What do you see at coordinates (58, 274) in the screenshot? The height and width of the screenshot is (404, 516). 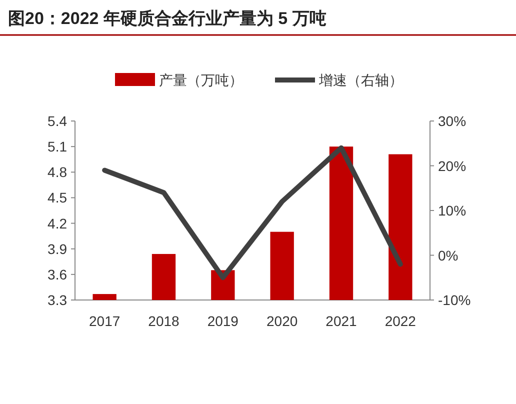 I see `y-tick-label: 3.6` at bounding box center [58, 274].